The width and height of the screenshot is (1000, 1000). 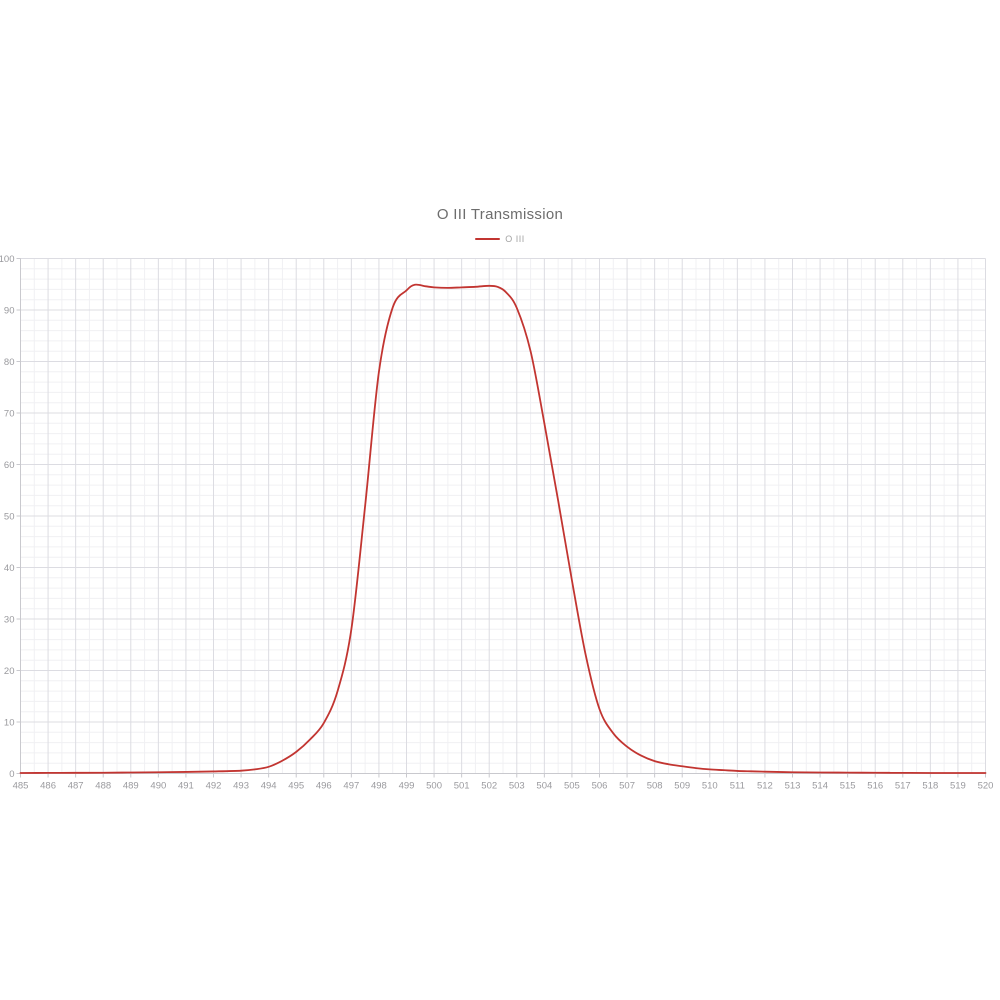 What do you see at coordinates (986, 786) in the screenshot?
I see `x-tick-label: 520` at bounding box center [986, 786].